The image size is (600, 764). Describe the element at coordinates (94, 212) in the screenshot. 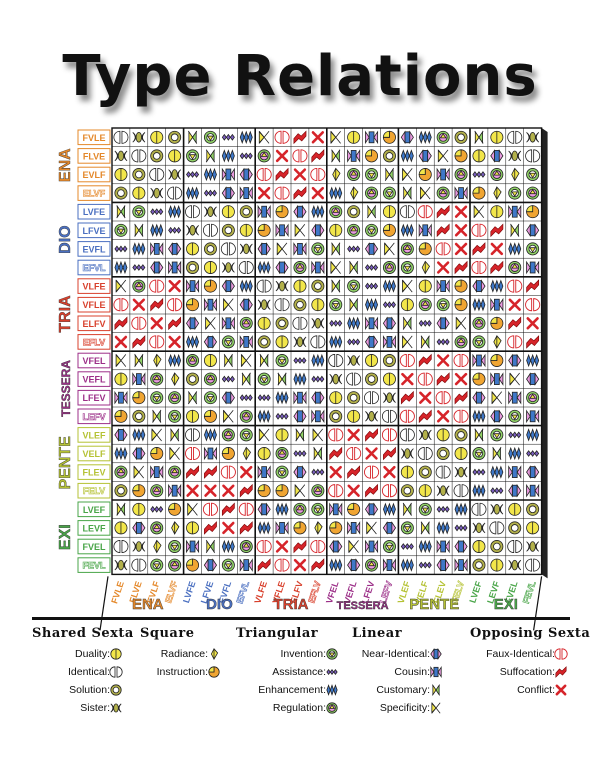

I see `row-label-lvfe: LVFE` at that location.